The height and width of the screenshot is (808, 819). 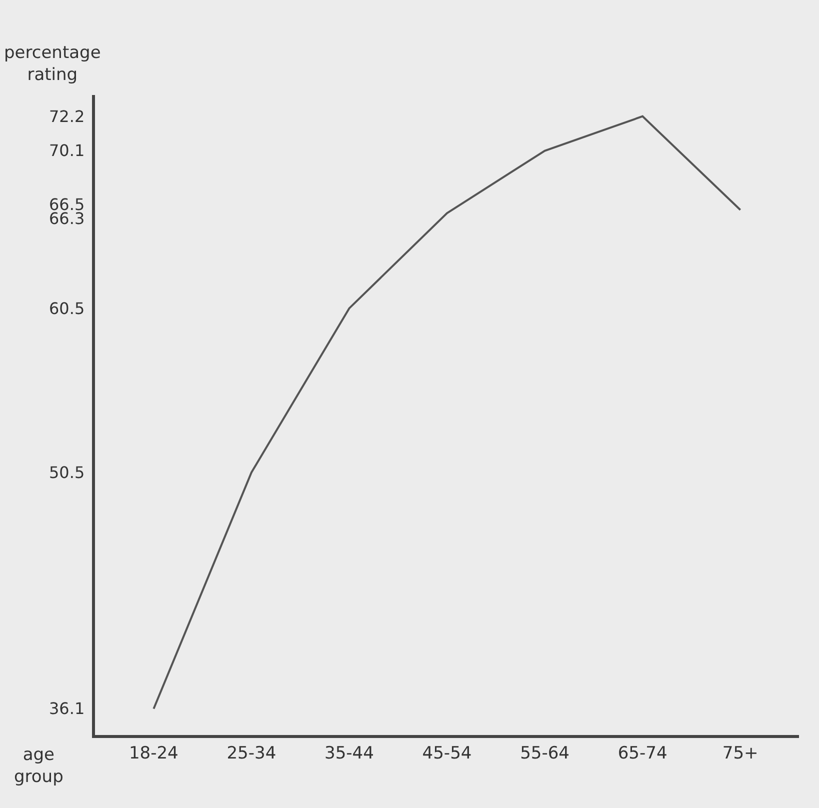 I want to click on x-tick-label: 35-44, so click(x=349, y=753).